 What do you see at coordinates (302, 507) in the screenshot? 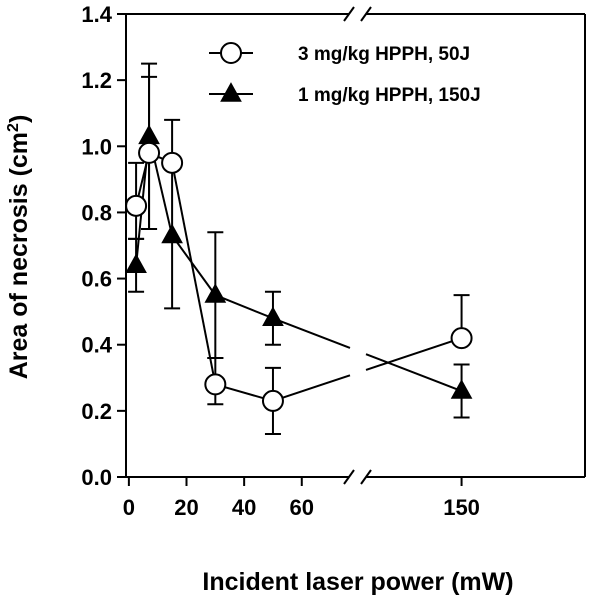
I see `x-tick-label: 60` at bounding box center [302, 507].